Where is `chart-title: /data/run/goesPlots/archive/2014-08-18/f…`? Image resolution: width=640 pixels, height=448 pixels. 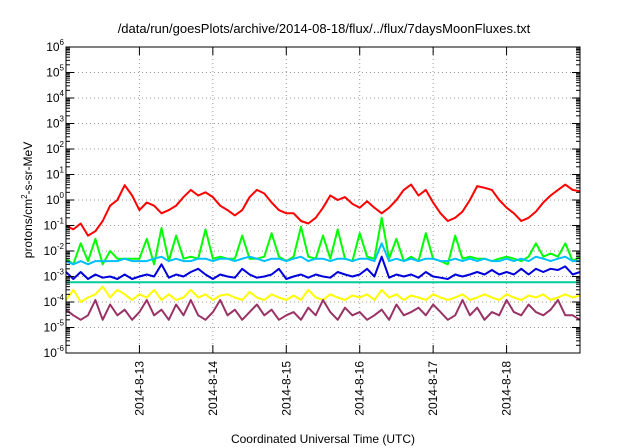
chart-title: /data/run/goesPlots/archive/2014-08-18/f… is located at coordinates (324, 28).